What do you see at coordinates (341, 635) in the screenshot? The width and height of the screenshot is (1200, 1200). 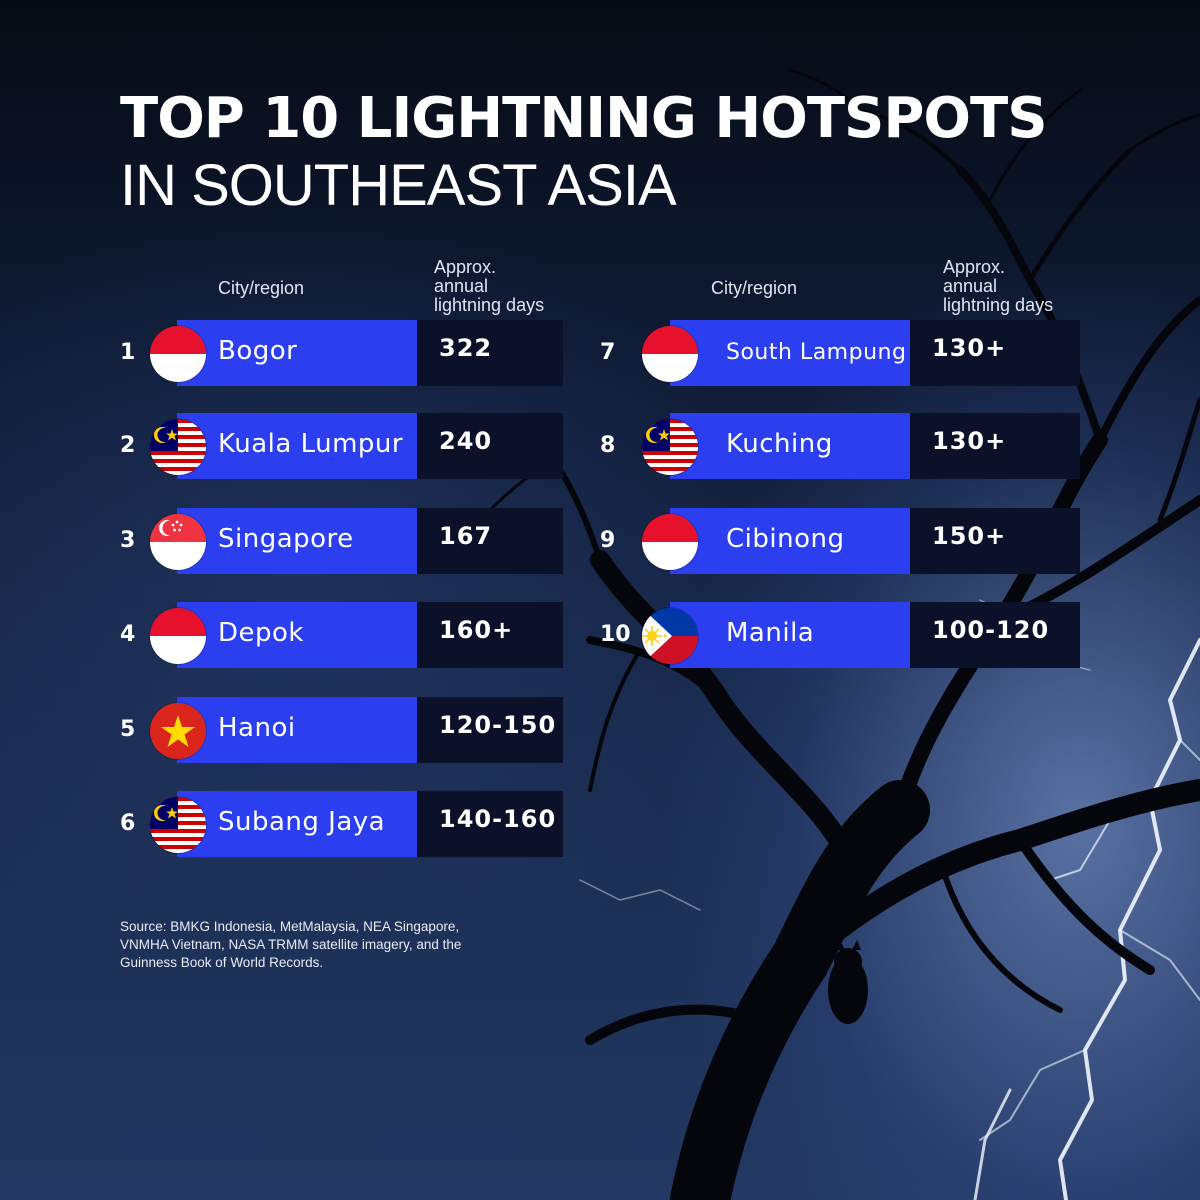 I see `table-row: 4 Depok 160+` at bounding box center [341, 635].